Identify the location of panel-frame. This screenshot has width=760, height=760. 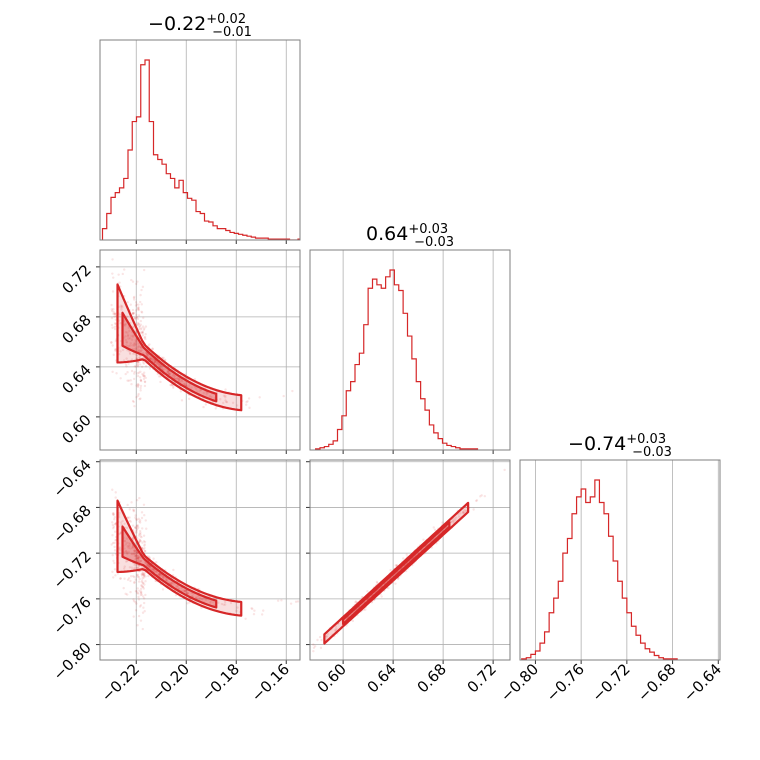
(200, 350).